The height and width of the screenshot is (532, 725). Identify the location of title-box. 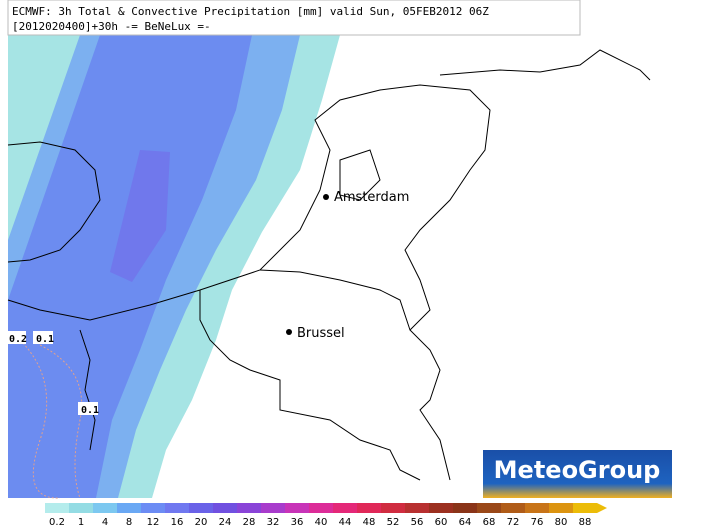
(294, 18).